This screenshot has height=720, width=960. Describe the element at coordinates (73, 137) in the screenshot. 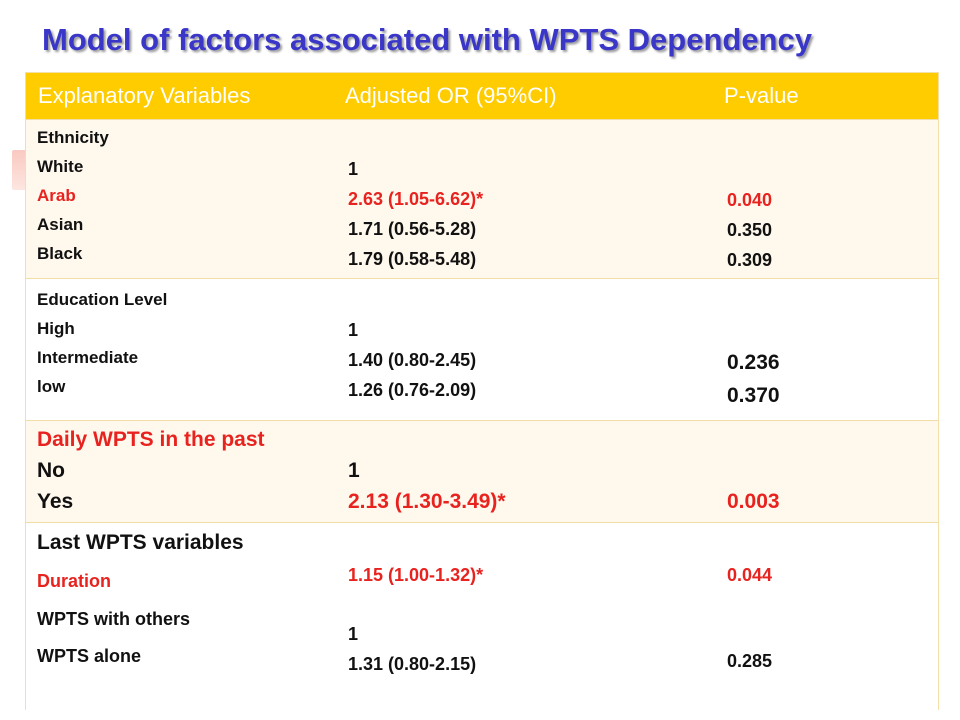

I see `group-label-ethnicity: Ethnicity` at that location.